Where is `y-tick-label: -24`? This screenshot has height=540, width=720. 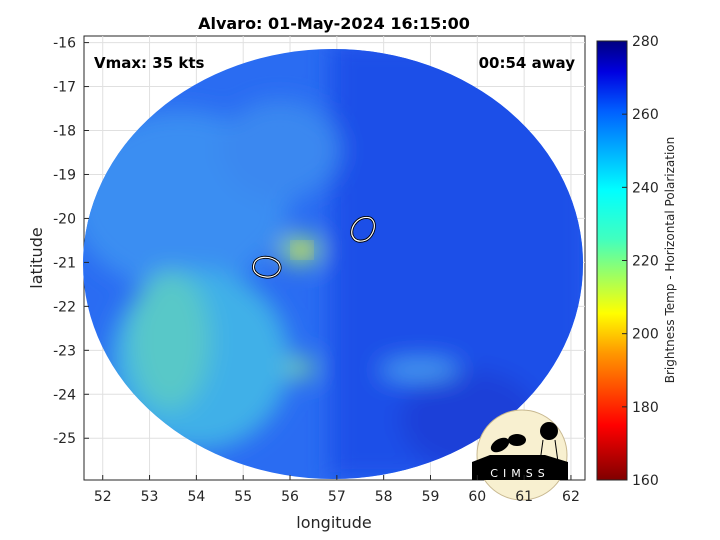 y-tick-label: -24 is located at coordinates (64, 395).